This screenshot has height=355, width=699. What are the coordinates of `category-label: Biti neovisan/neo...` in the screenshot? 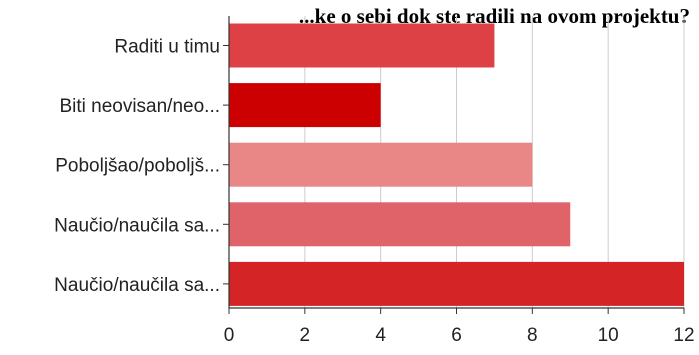 It's located at (139, 106).